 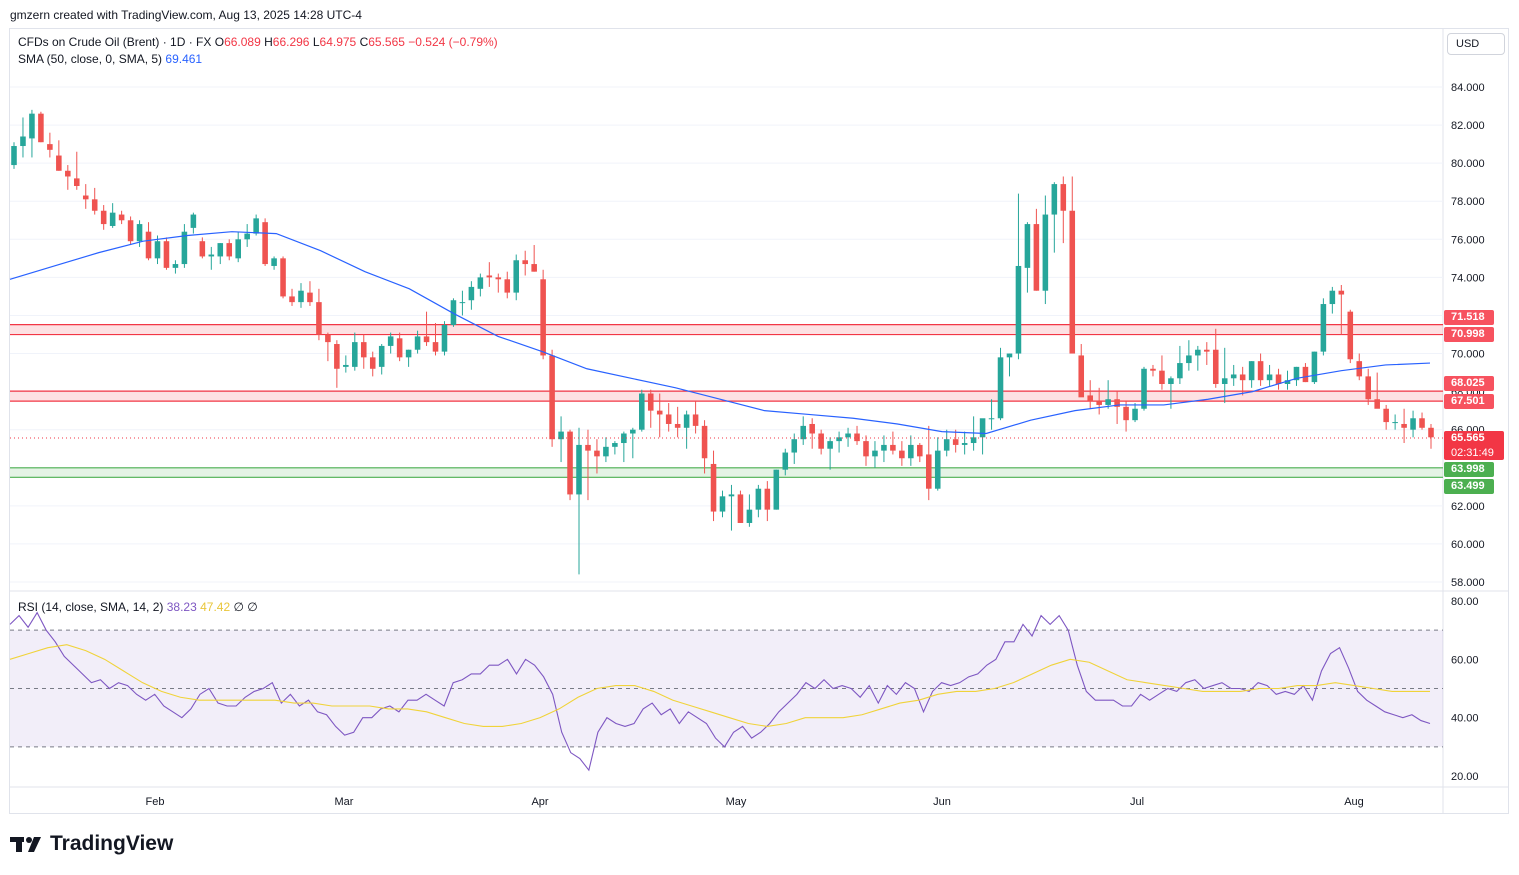 What do you see at coordinates (184, 59) in the screenshot?
I see `sma-value: 69.461` at bounding box center [184, 59].